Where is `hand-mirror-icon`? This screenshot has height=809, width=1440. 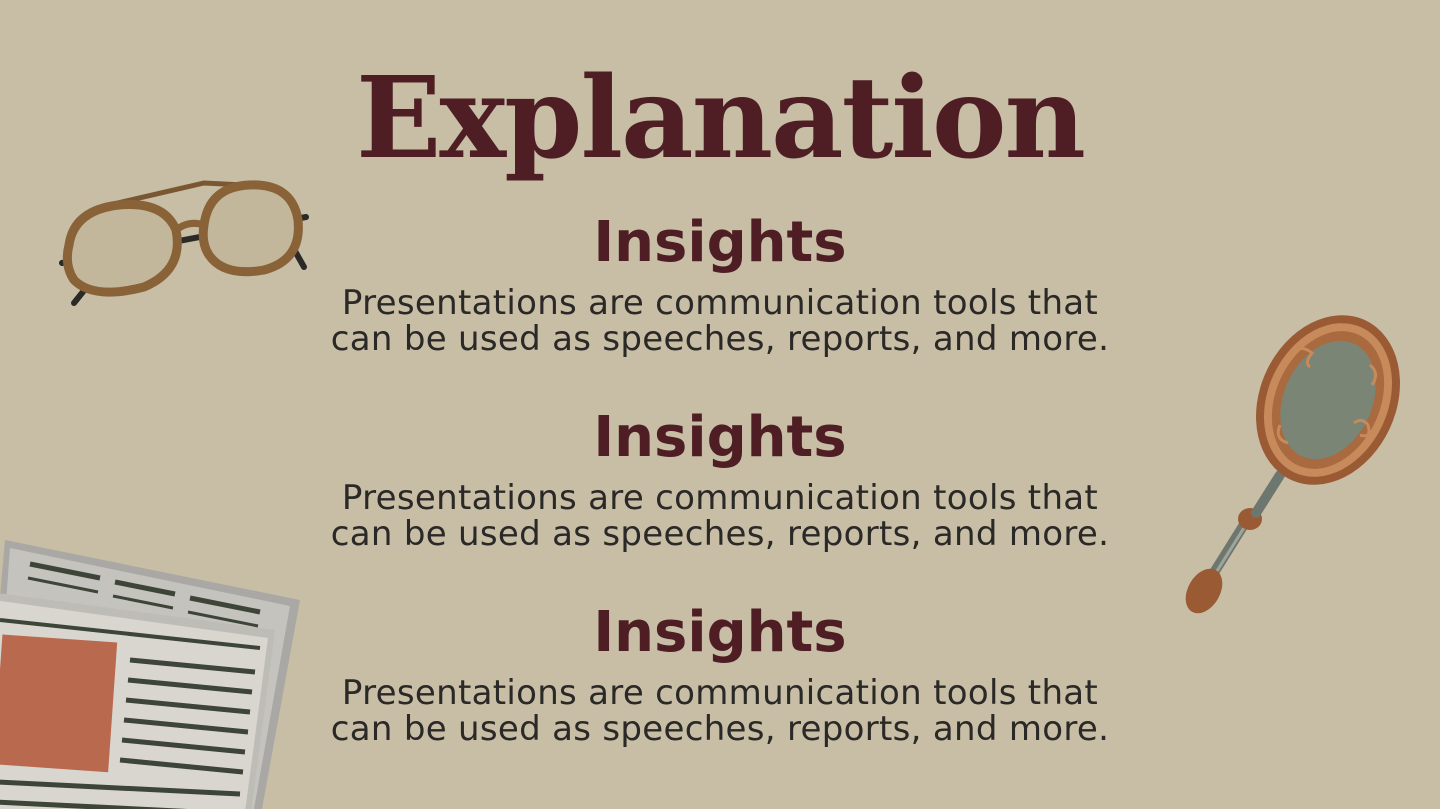 hand-mirror-icon is located at coordinates (1292, 464).